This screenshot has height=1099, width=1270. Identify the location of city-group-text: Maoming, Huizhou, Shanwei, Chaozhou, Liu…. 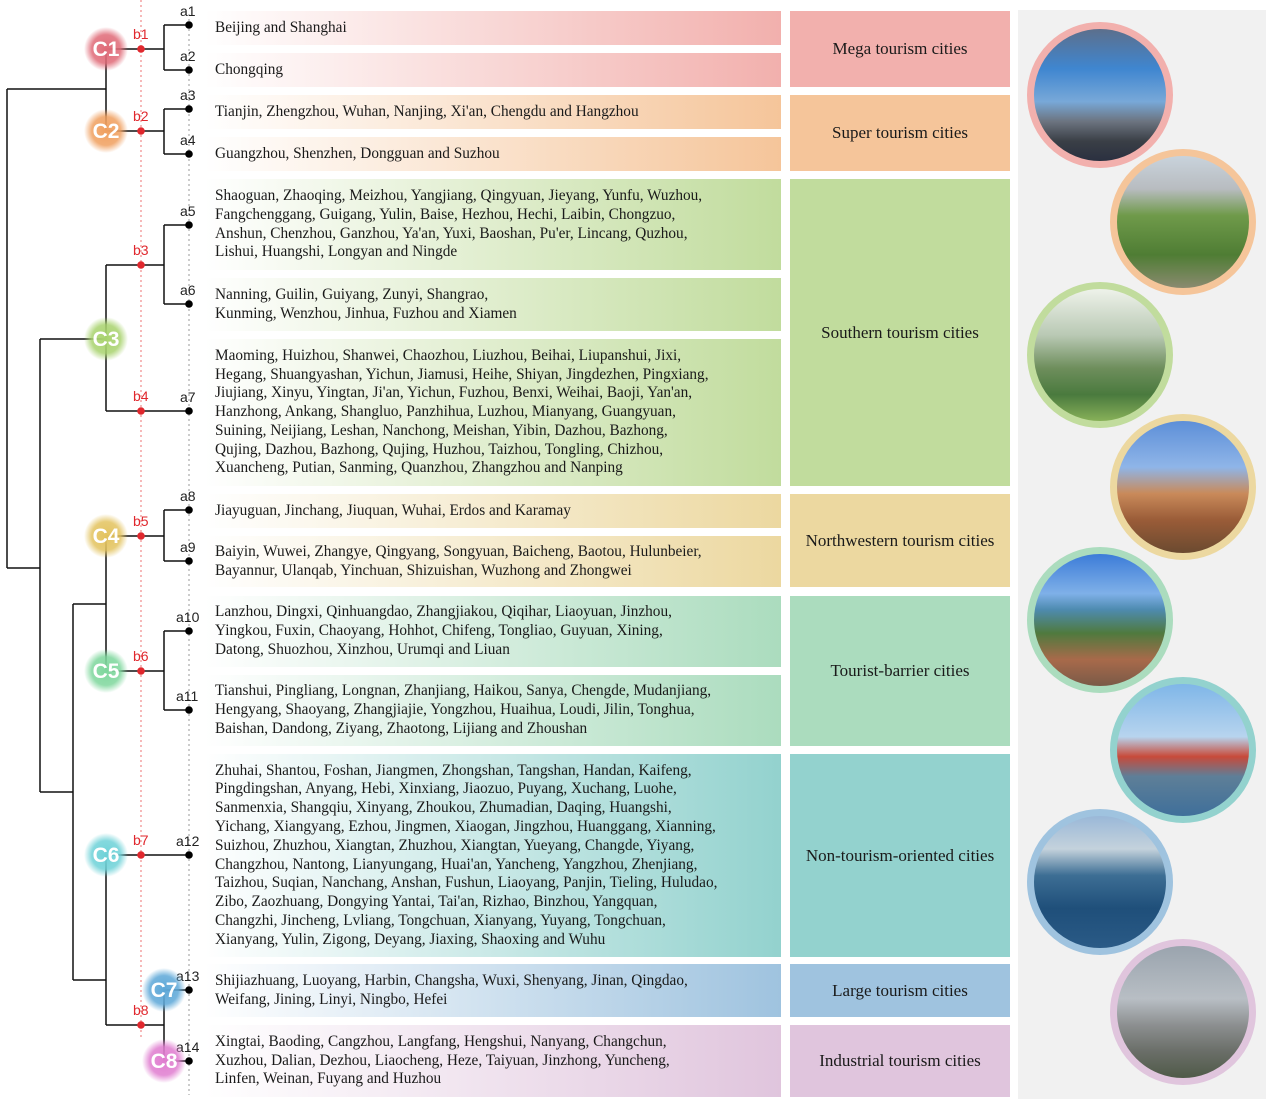
(462, 411).